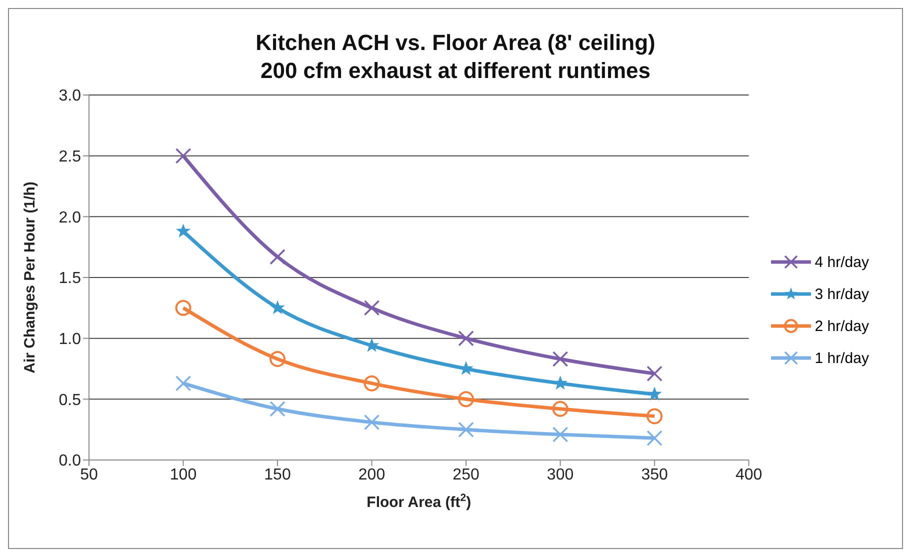 Image resolution: width=913 pixels, height=559 pixels. Describe the element at coordinates (419, 501) in the screenshot. I see `x-axis-title: Floor Area (ft$^{2}$)` at that location.